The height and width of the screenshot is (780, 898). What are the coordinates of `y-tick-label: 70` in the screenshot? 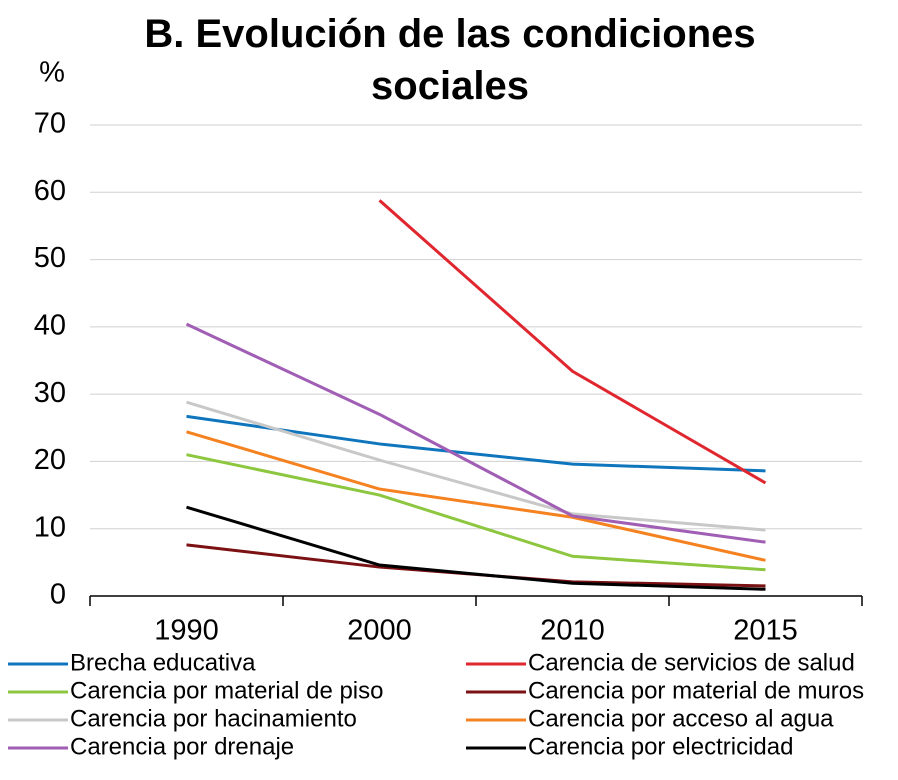 It's located at (50, 124).